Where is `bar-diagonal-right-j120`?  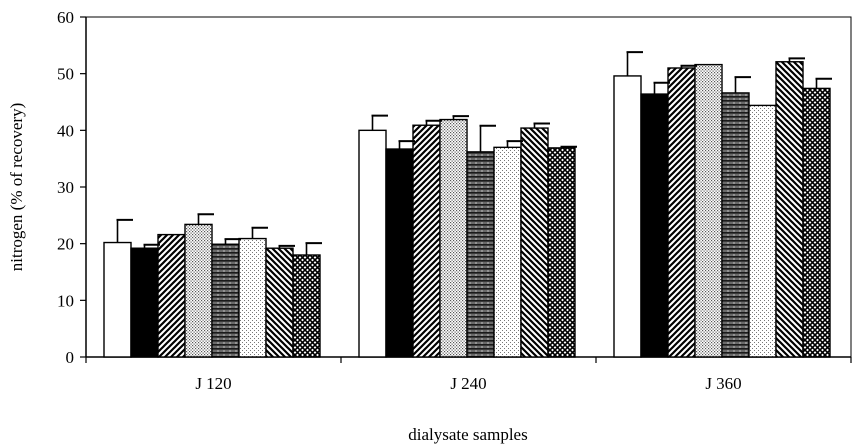 bar-diagonal-right-j120 is located at coordinates (171, 295).